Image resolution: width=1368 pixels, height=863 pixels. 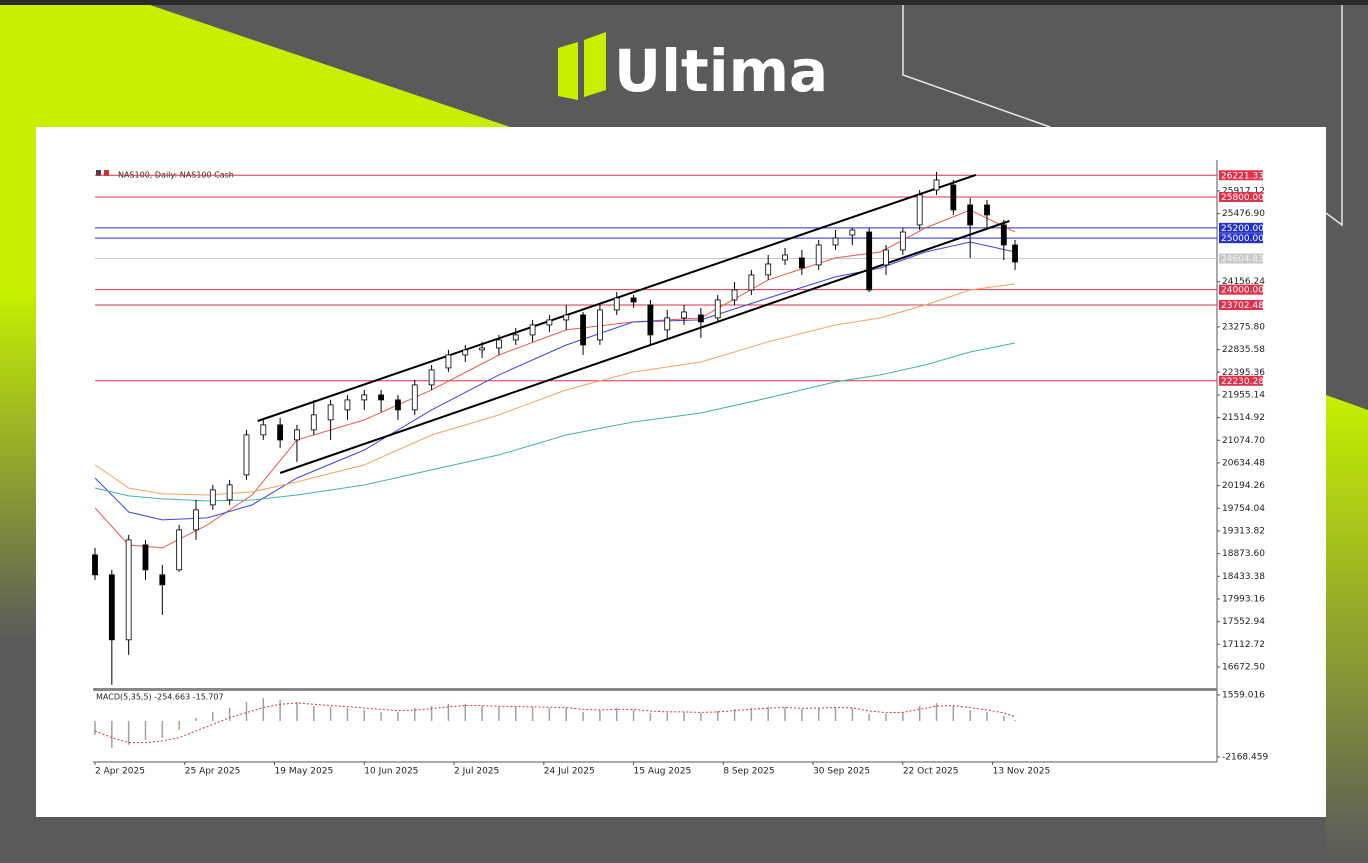 I want to click on macd-signal, so click(x=555, y=723).